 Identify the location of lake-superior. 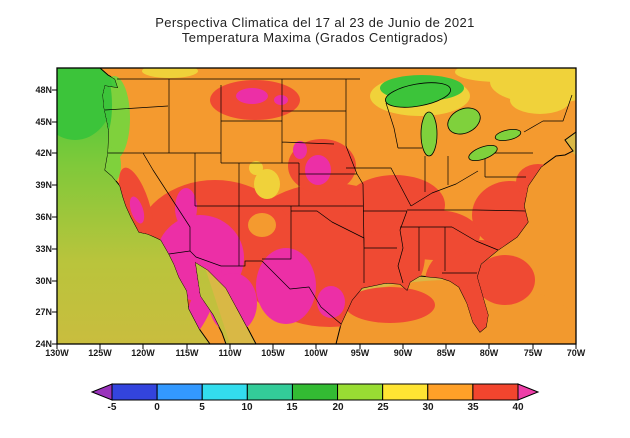
(418, 95).